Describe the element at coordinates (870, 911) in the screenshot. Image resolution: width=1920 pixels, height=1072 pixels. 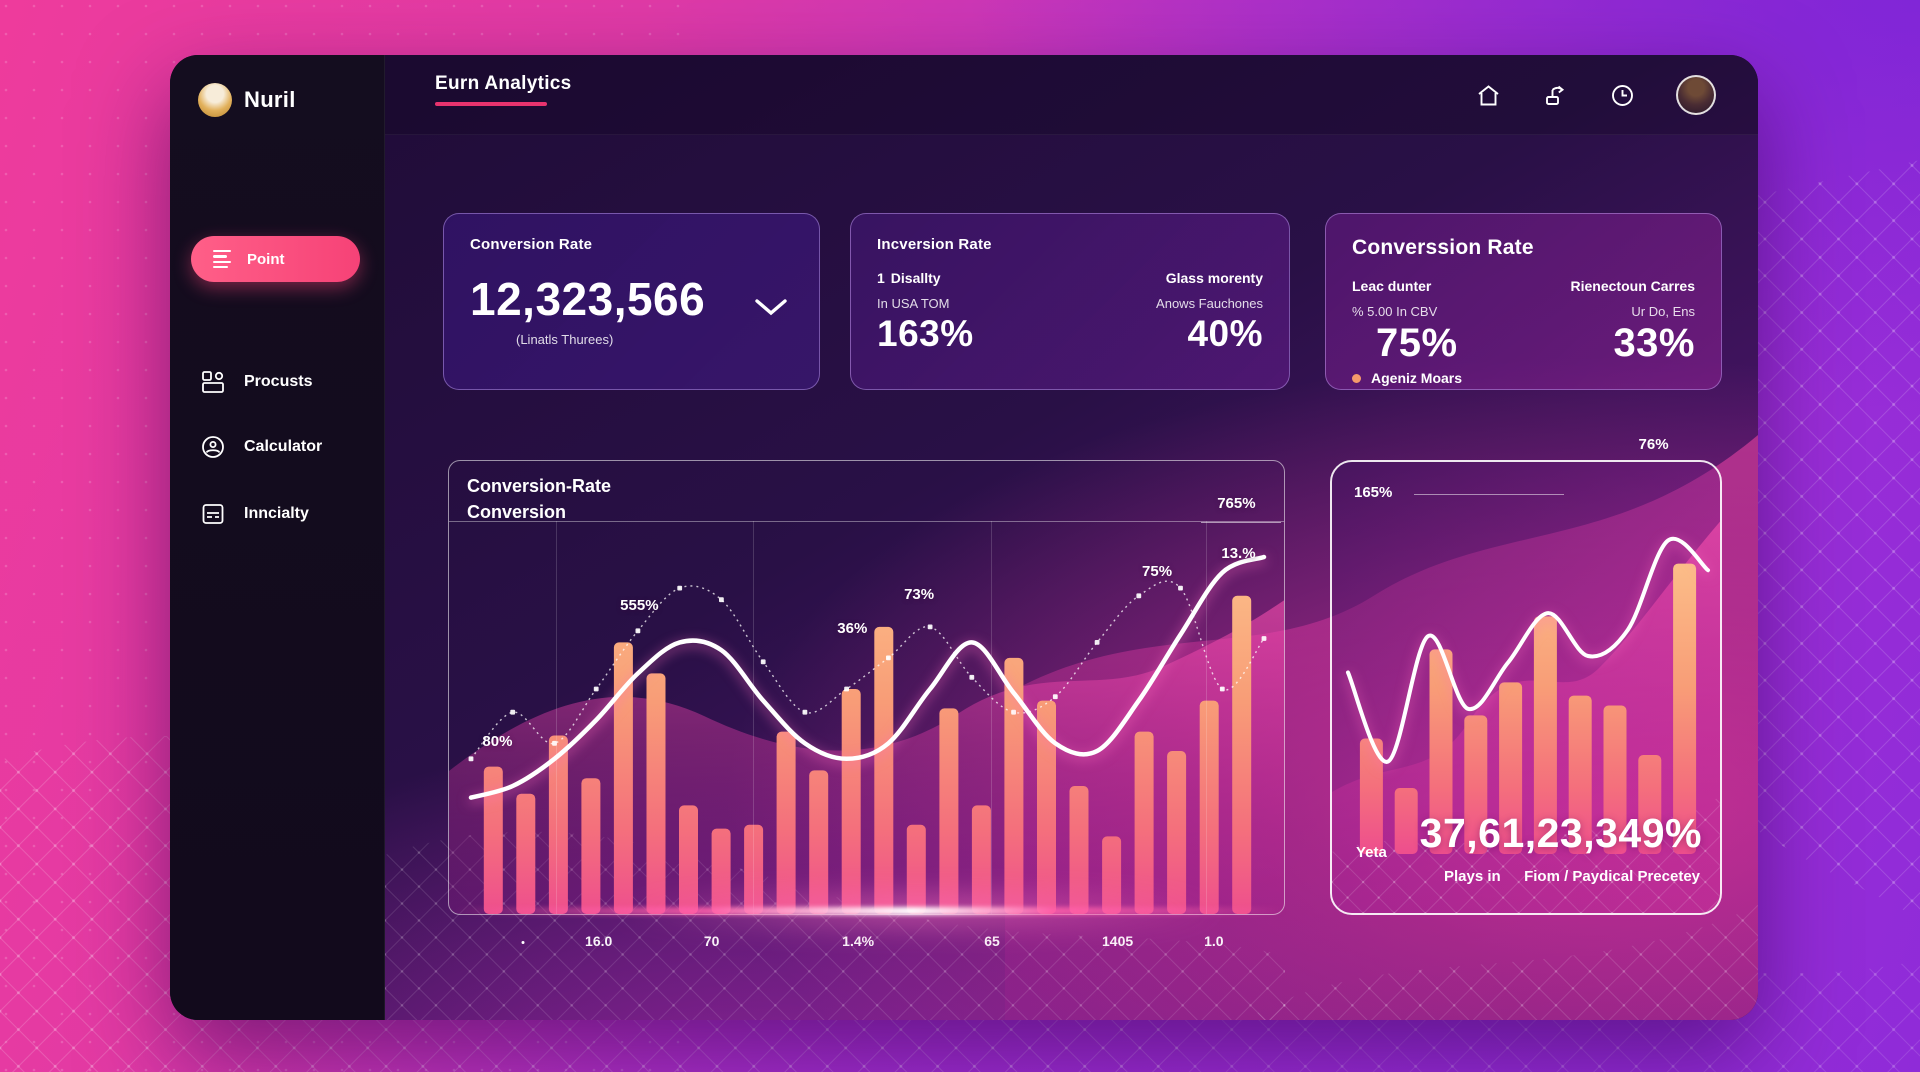
I see `glow-line` at that location.